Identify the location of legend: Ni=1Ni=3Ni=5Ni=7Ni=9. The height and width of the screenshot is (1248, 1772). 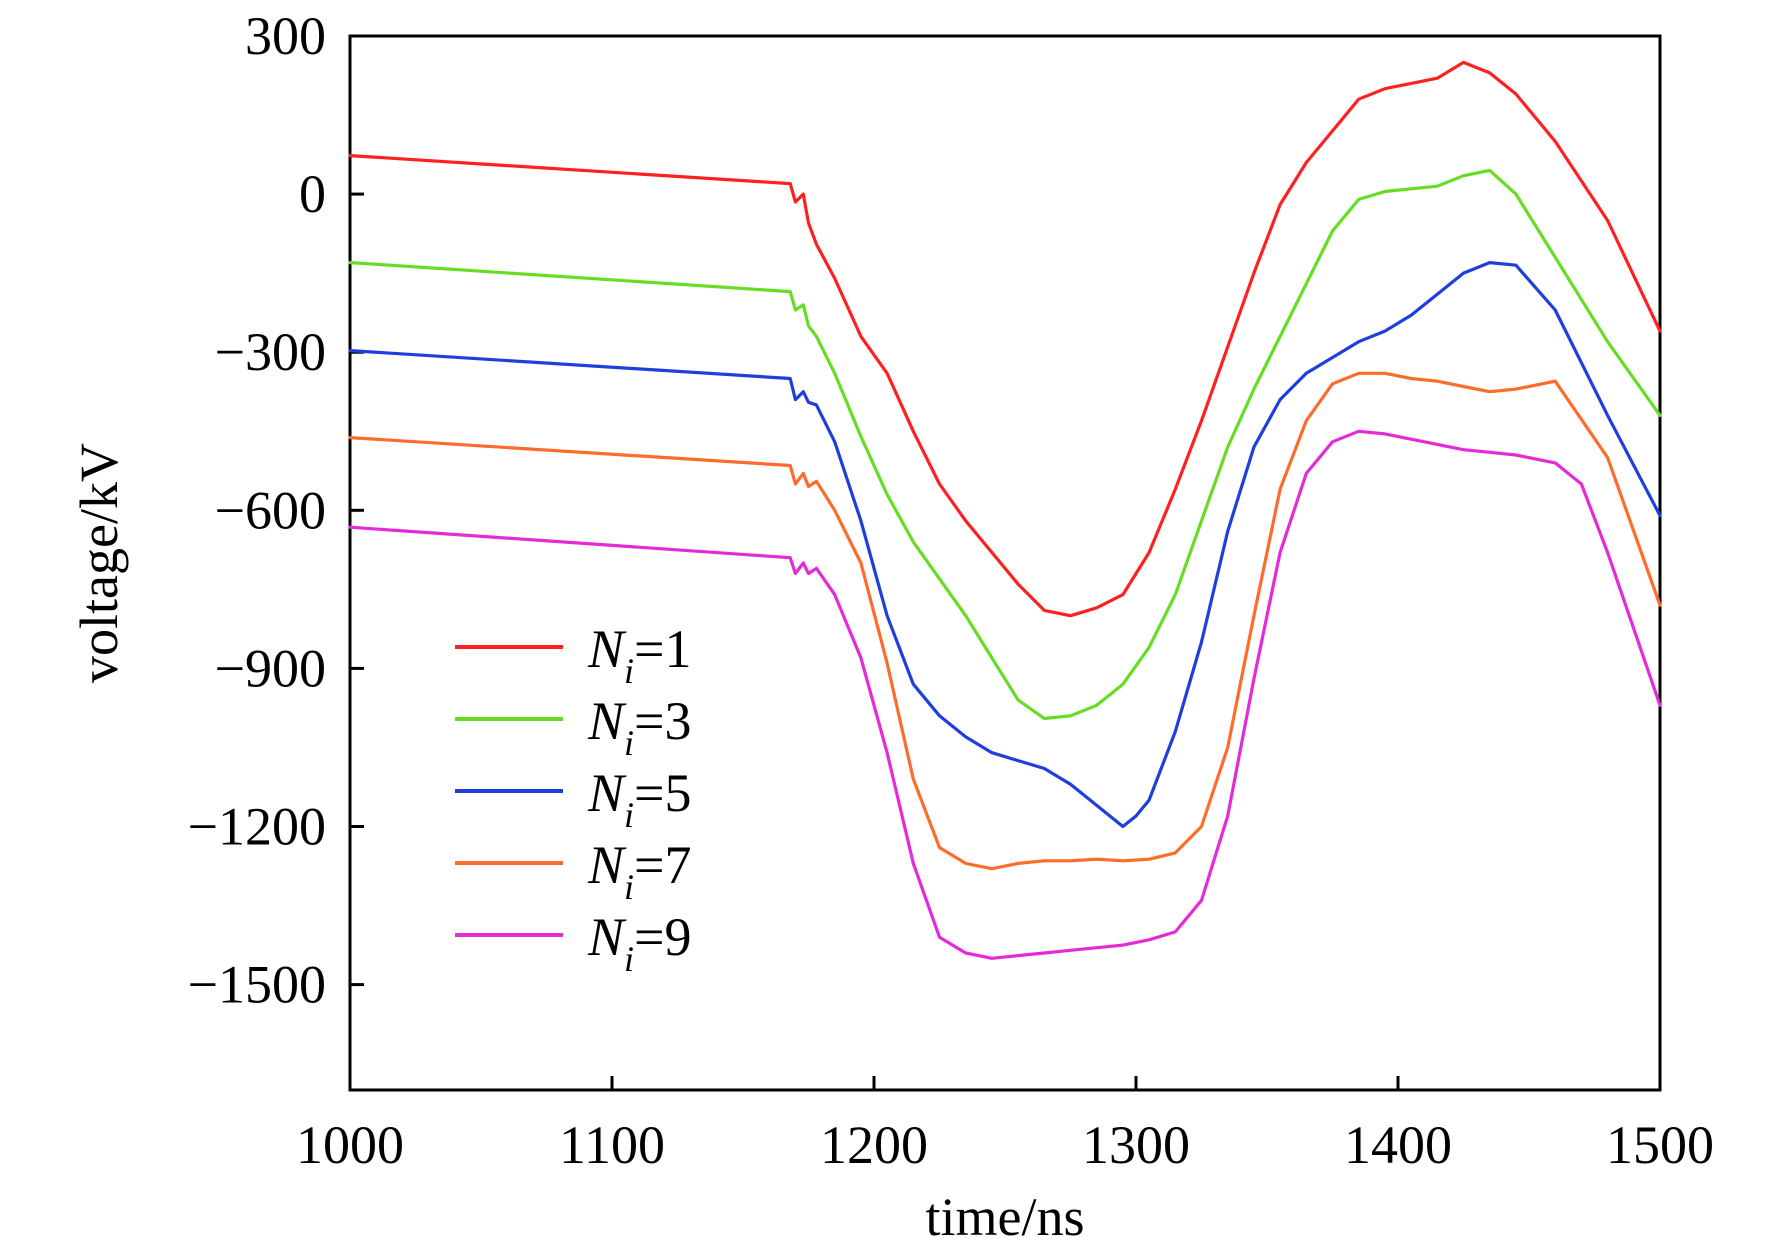
(573, 799).